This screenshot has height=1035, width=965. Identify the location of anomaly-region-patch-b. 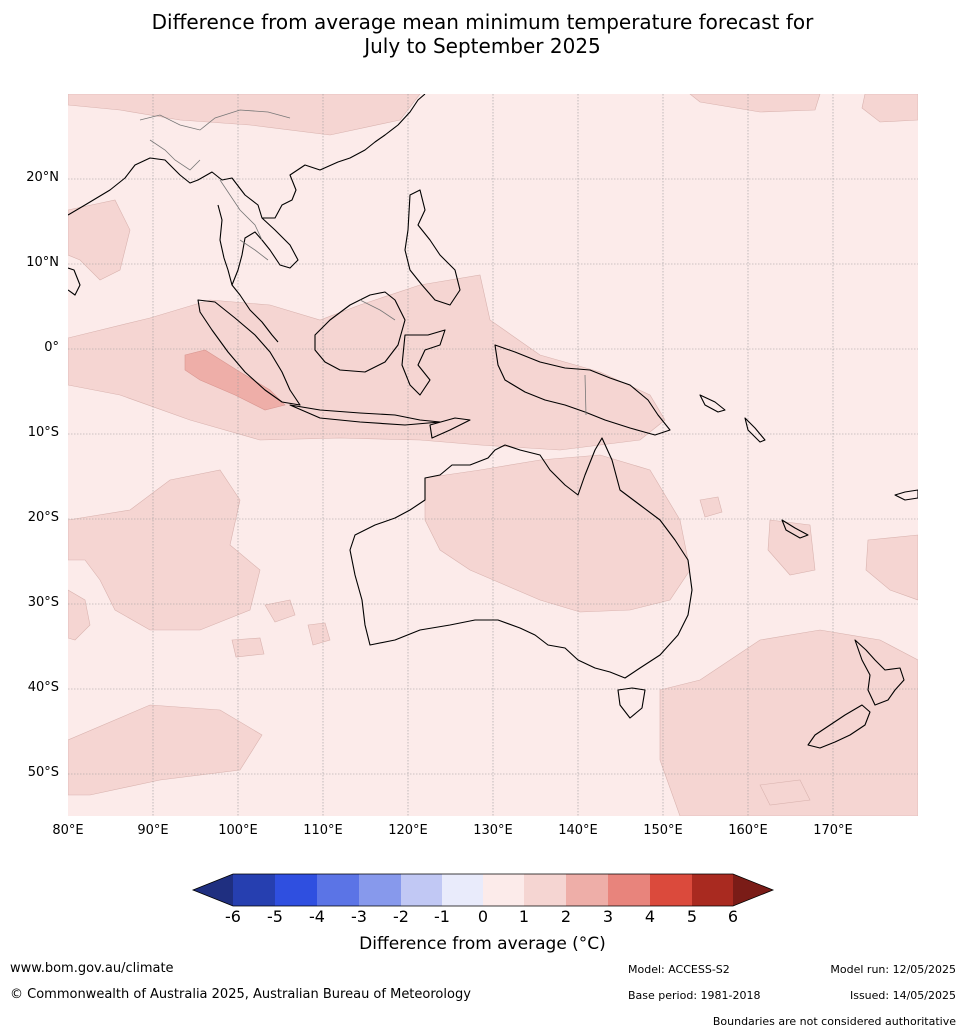
(319, 634).